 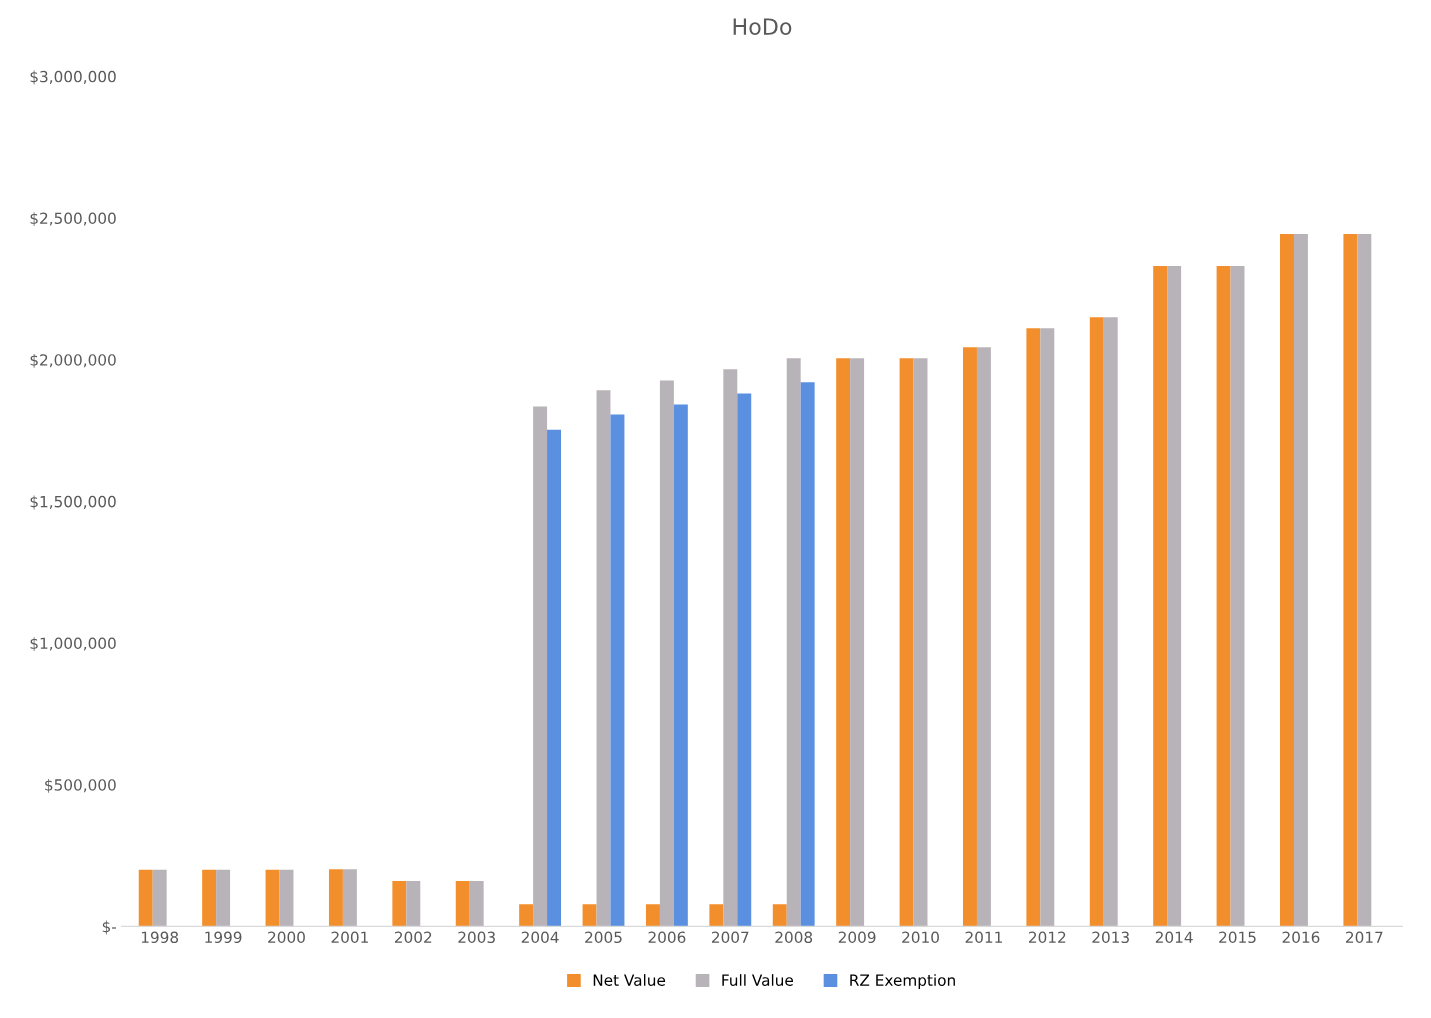 I want to click on x-tick-label: 2015, so click(x=1237, y=937).